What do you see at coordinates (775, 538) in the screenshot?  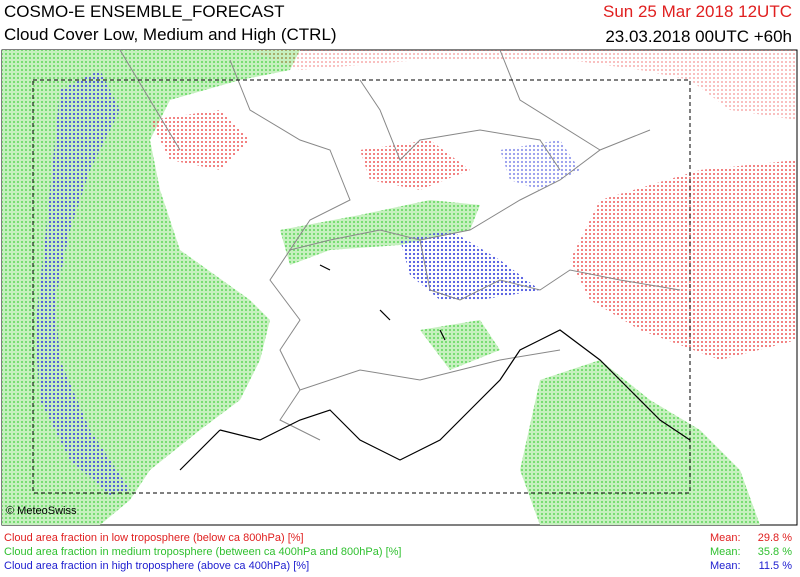 I see `mean-value: 29.8 %` at bounding box center [775, 538].